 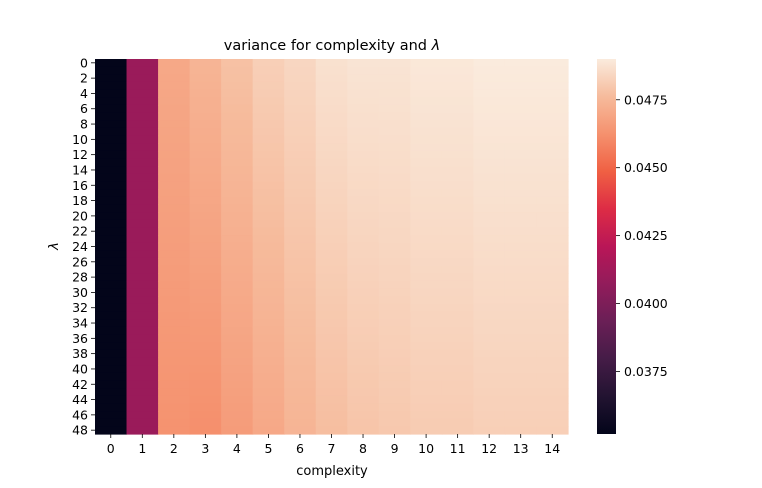 I want to click on colorbar, so click(x=606, y=246).